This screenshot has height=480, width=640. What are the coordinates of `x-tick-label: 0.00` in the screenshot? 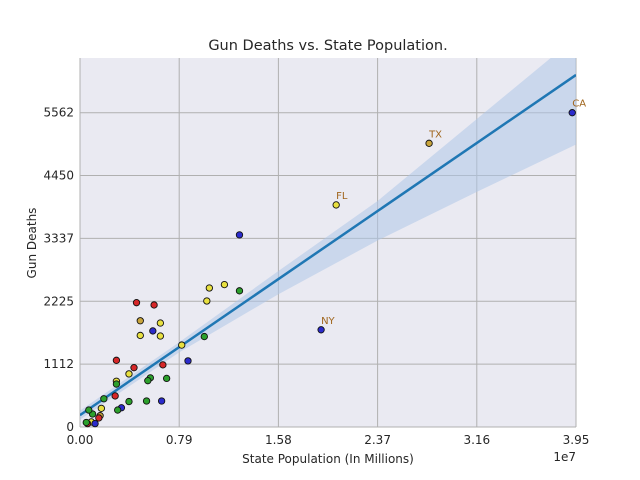 It's located at (80, 440).